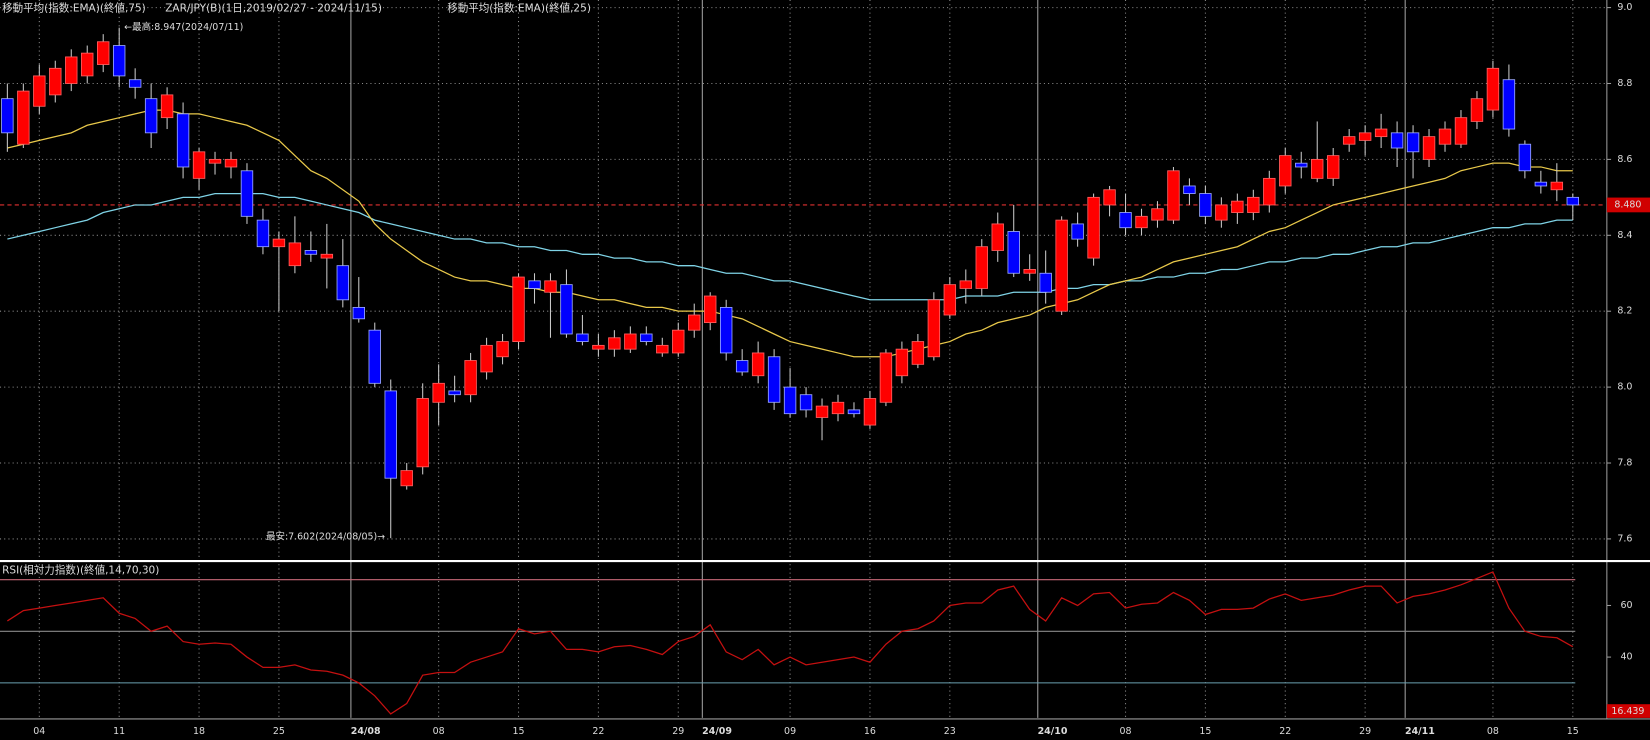  I want to click on rsi-y-tick-label: 60, so click(1627, 605).